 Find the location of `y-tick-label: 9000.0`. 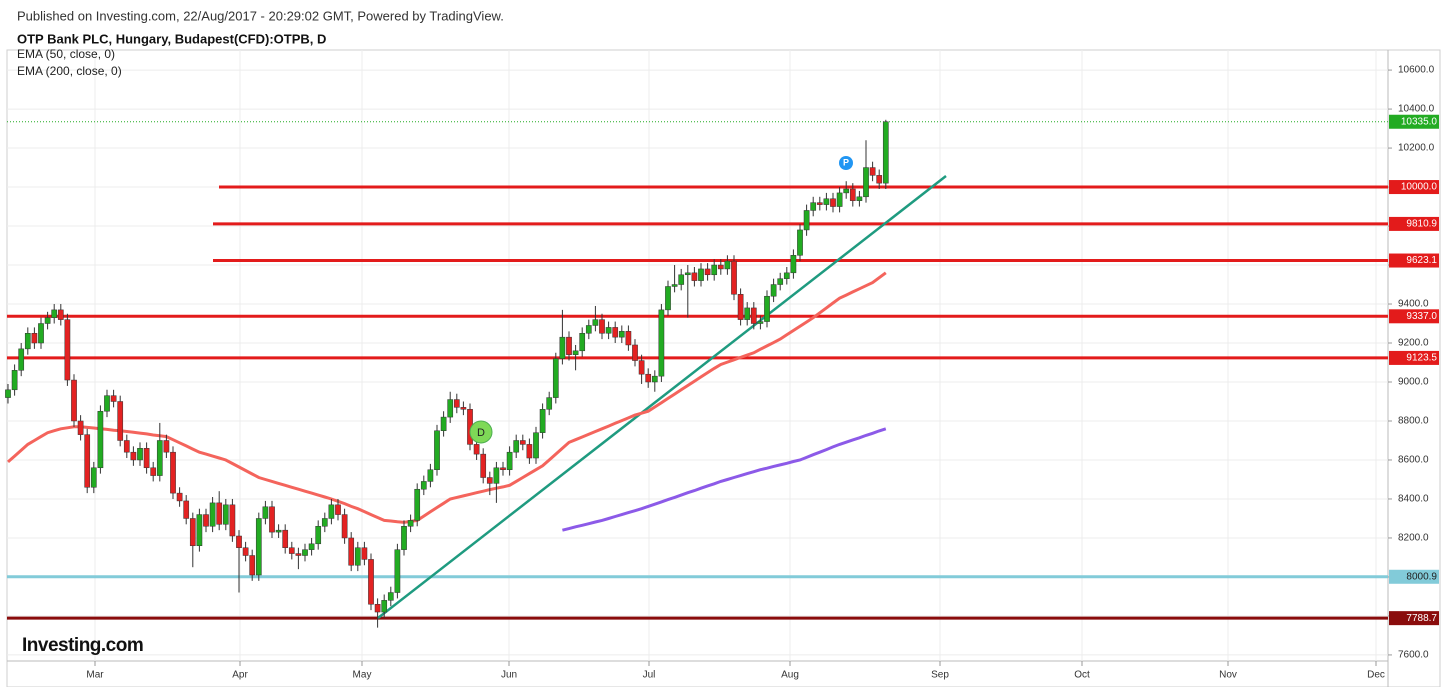

y-tick-label: 9000.0 is located at coordinates (1413, 382).